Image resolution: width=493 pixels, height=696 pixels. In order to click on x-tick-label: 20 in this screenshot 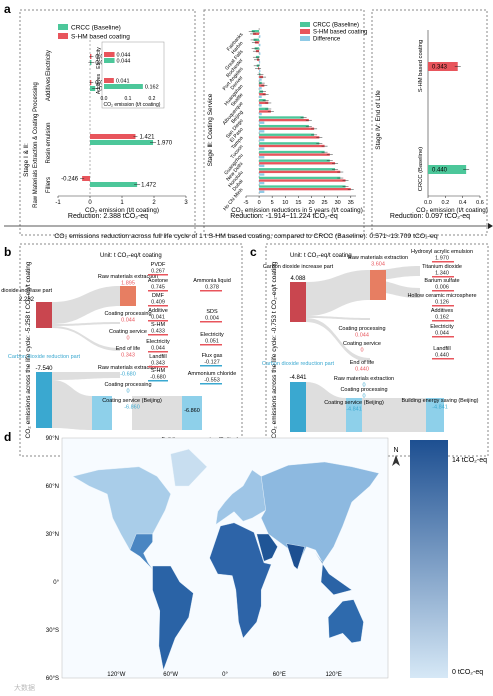, I will do `click(311, 203)`.